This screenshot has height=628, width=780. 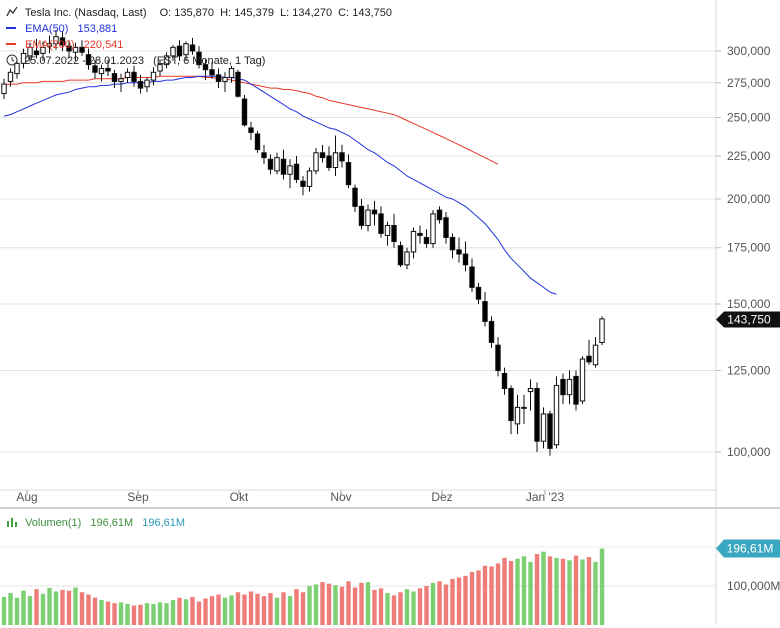 I want to click on ema50-swatch, so click(x=11, y=28).